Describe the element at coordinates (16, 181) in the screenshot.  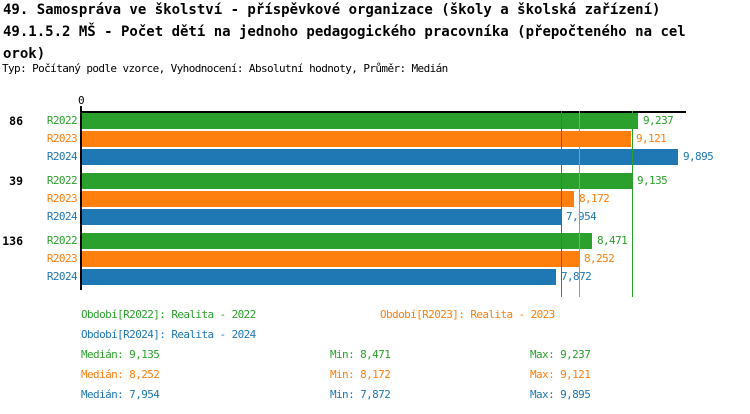
I see `group-label-39: 39` at that location.